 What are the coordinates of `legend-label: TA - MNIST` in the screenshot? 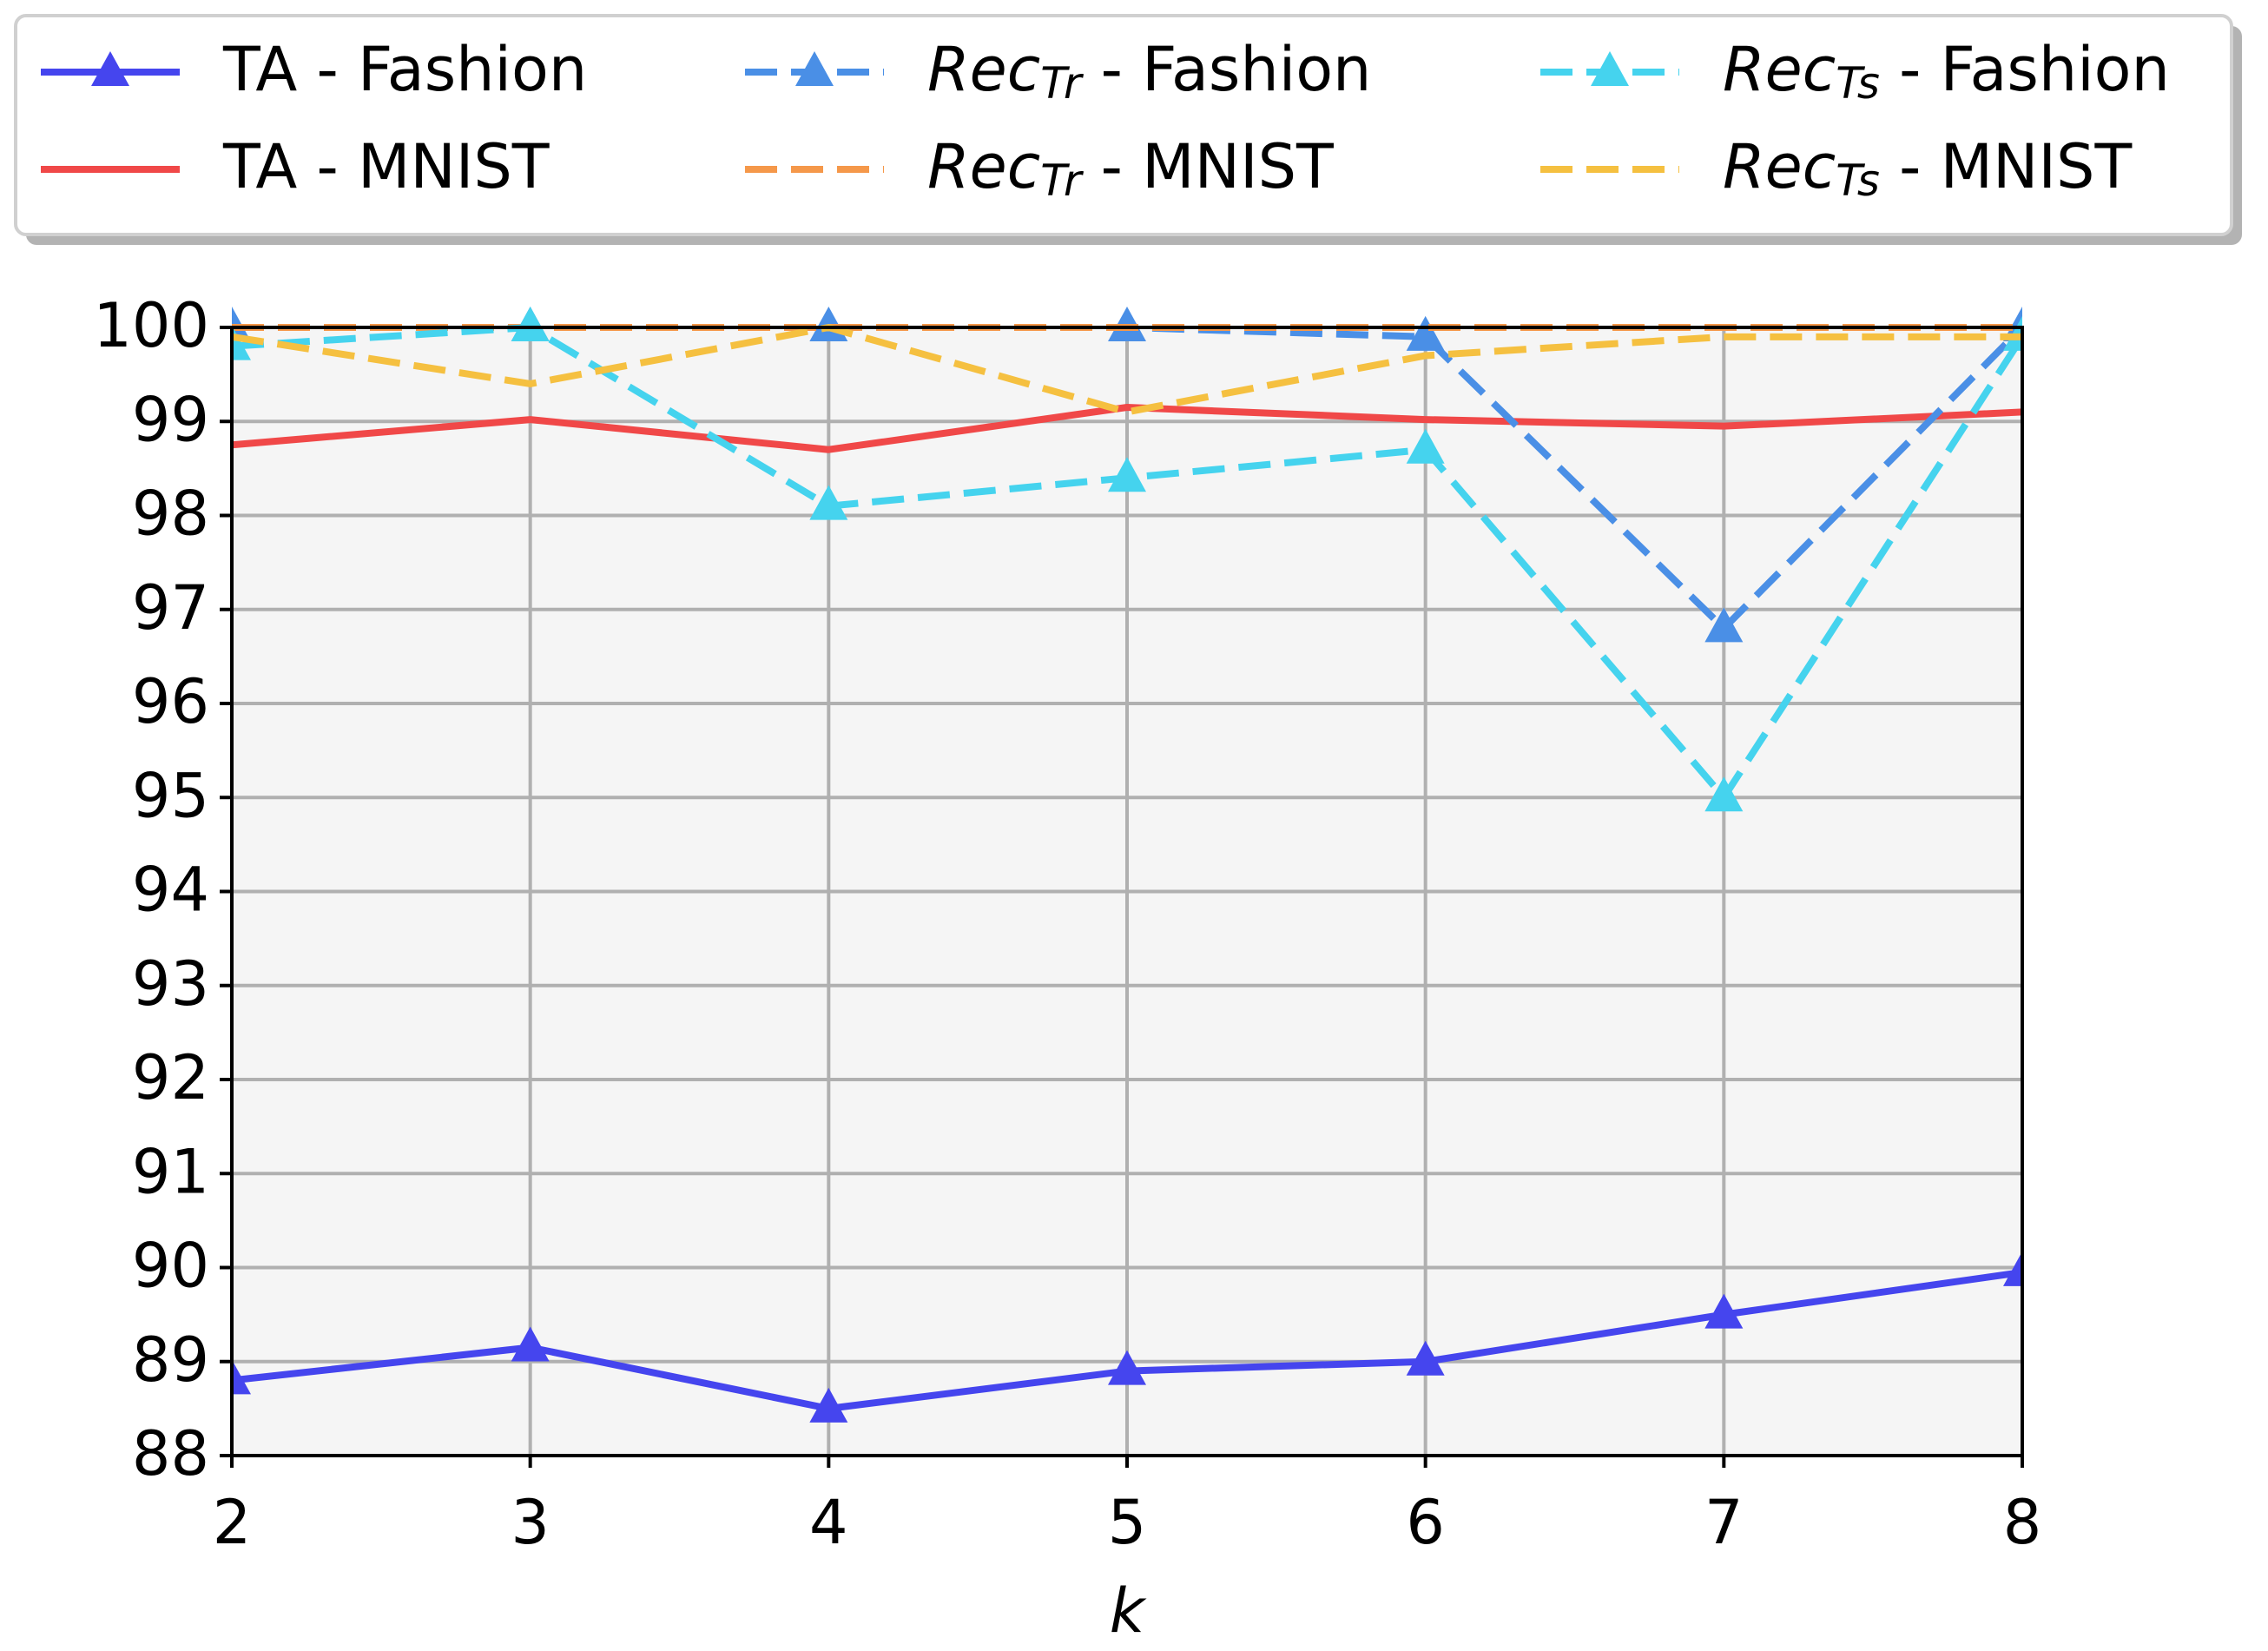 It's located at (386, 167).